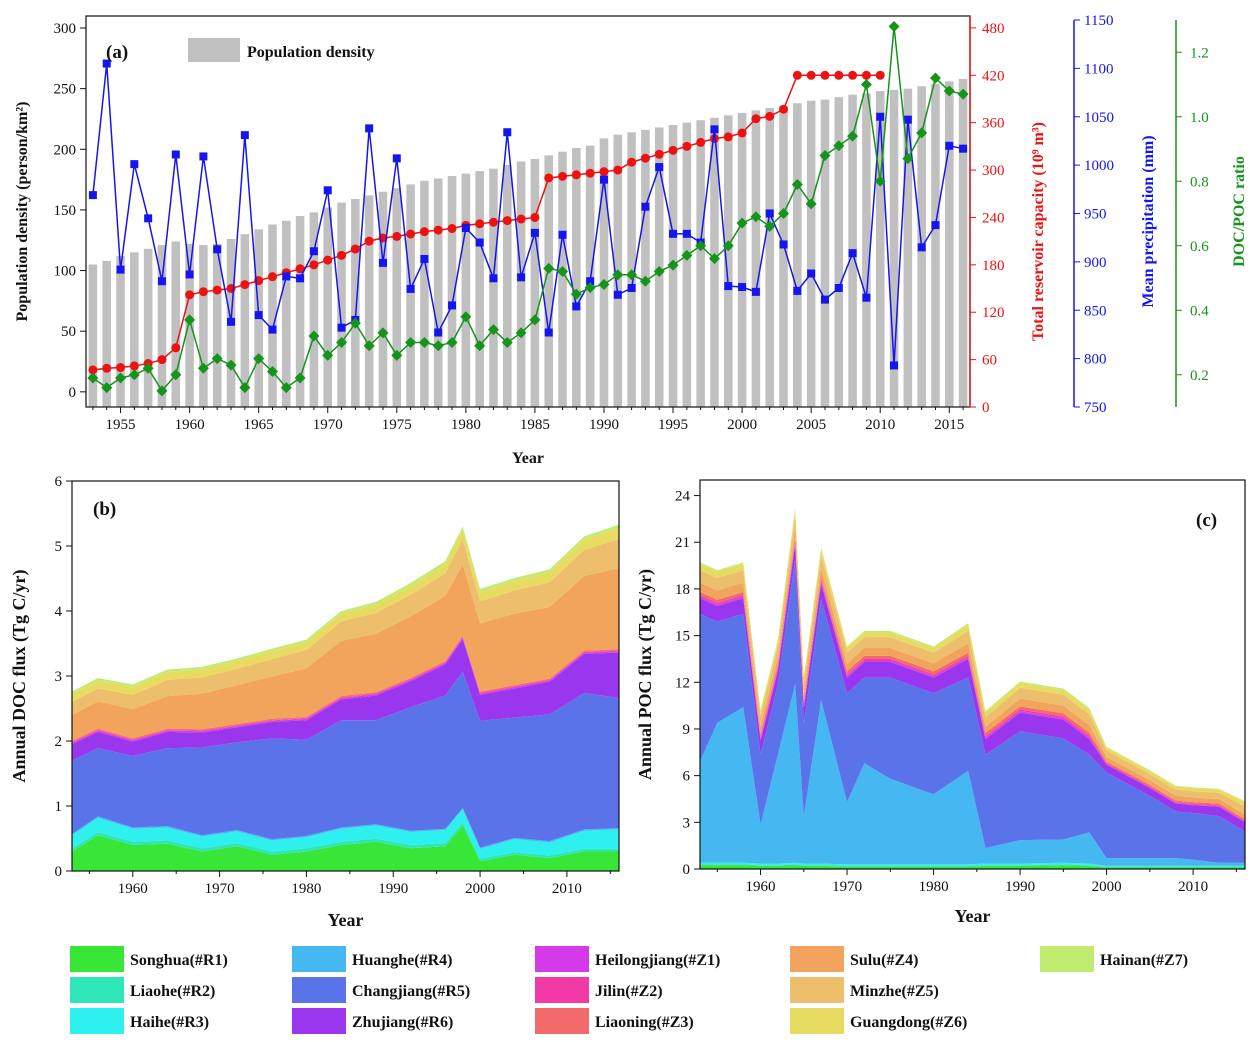 Image resolution: width=1250 pixels, height=1042 pixels. I want to click on left-tick-label: 250, so click(65, 90).